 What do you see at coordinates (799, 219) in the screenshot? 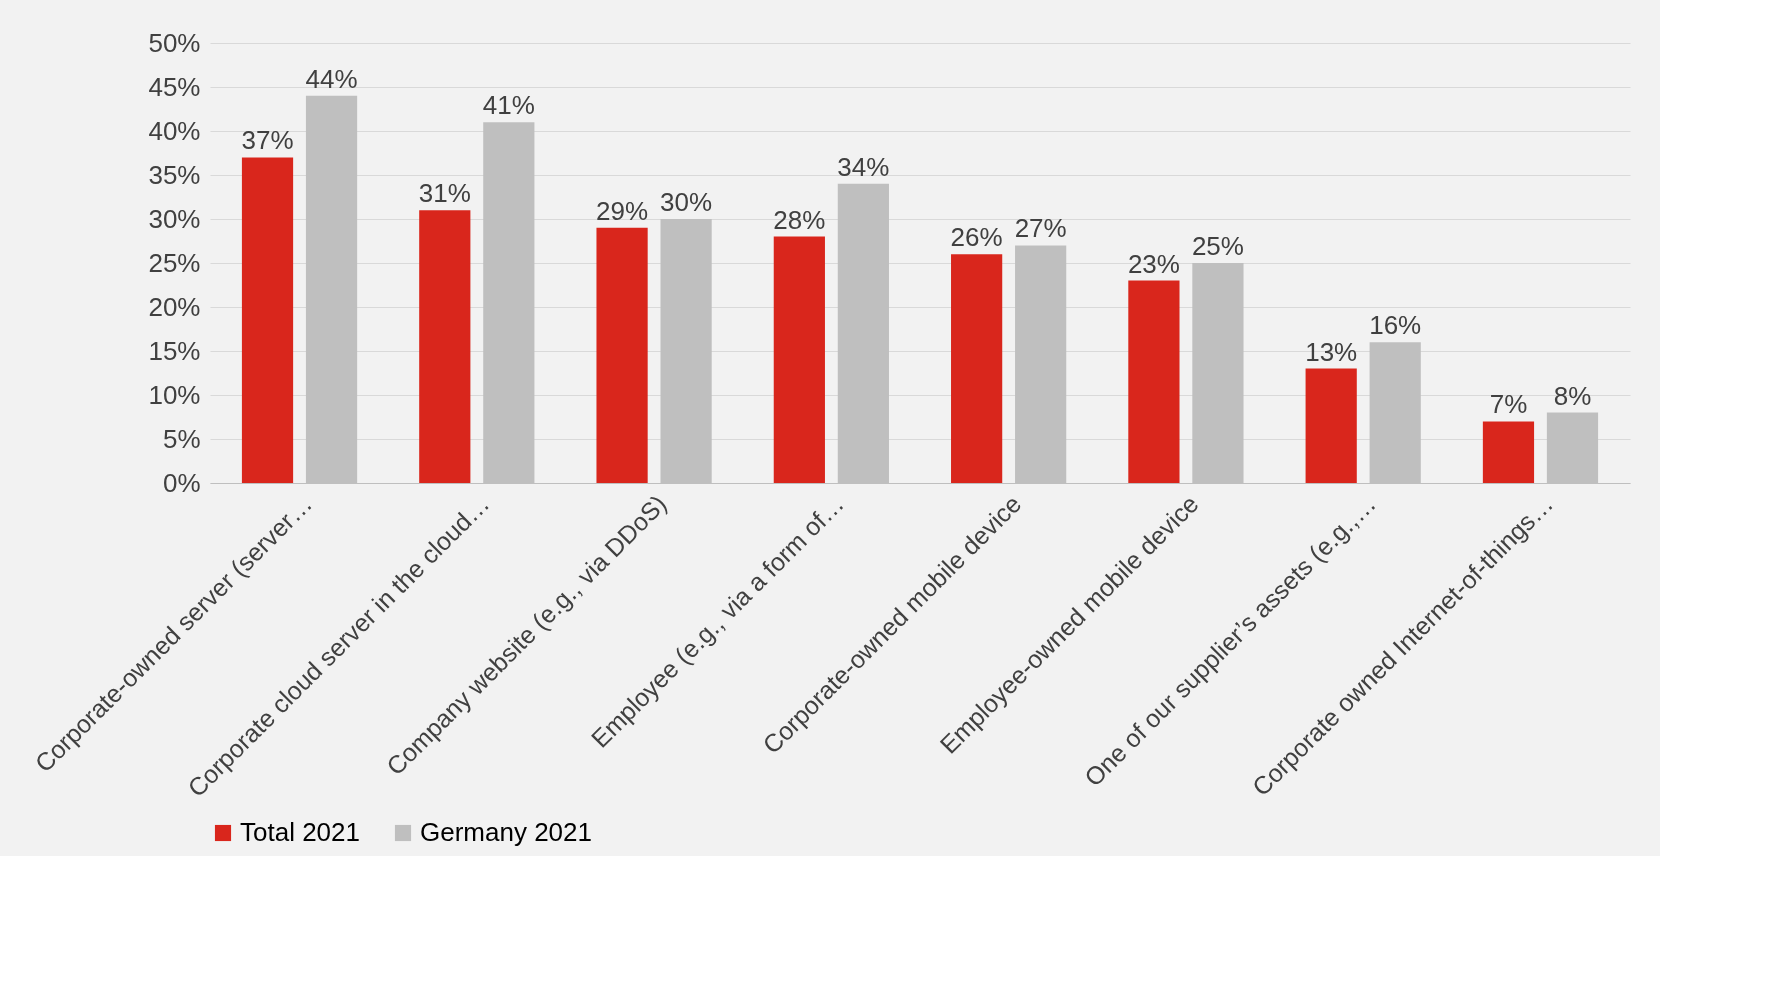
I see `data-label: 28%` at bounding box center [799, 219].